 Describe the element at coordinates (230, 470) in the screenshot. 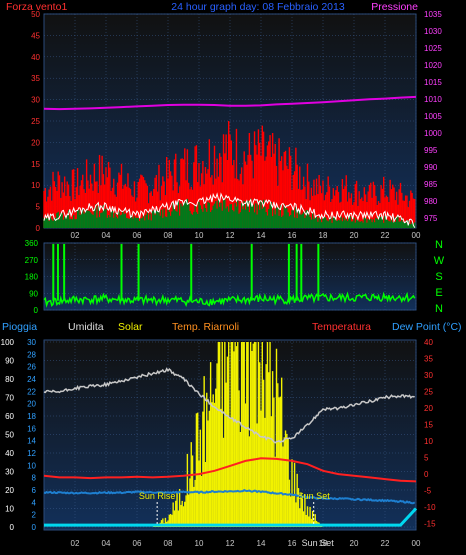

I see `temperature-line` at that location.